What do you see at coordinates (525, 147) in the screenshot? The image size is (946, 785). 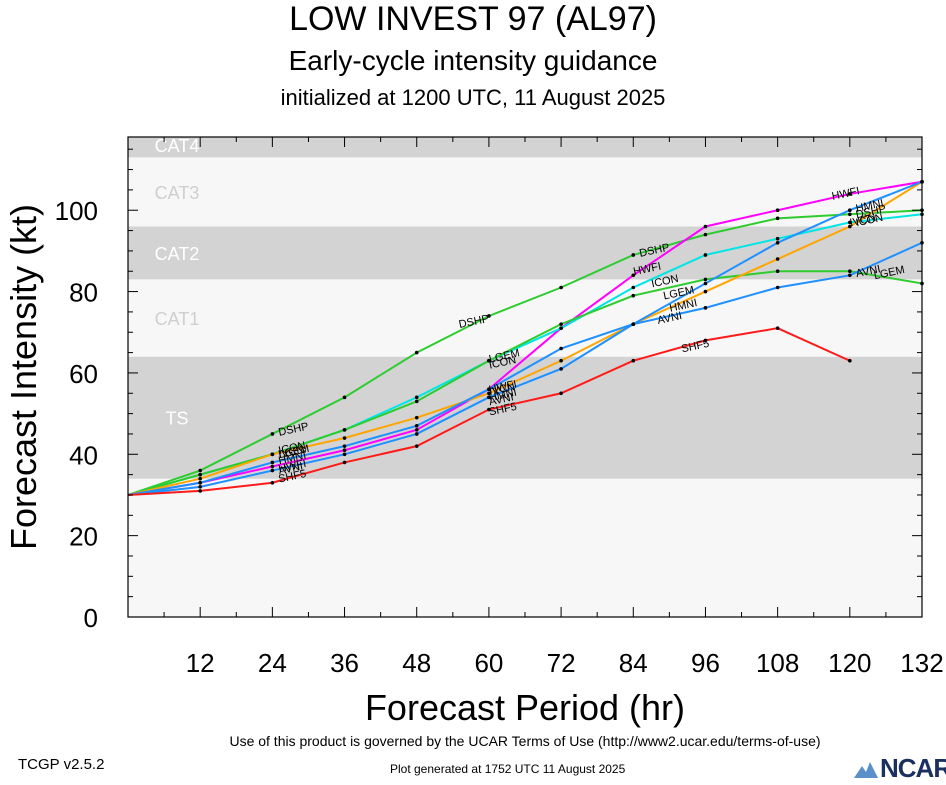 I see `band-cat4` at bounding box center [525, 147].